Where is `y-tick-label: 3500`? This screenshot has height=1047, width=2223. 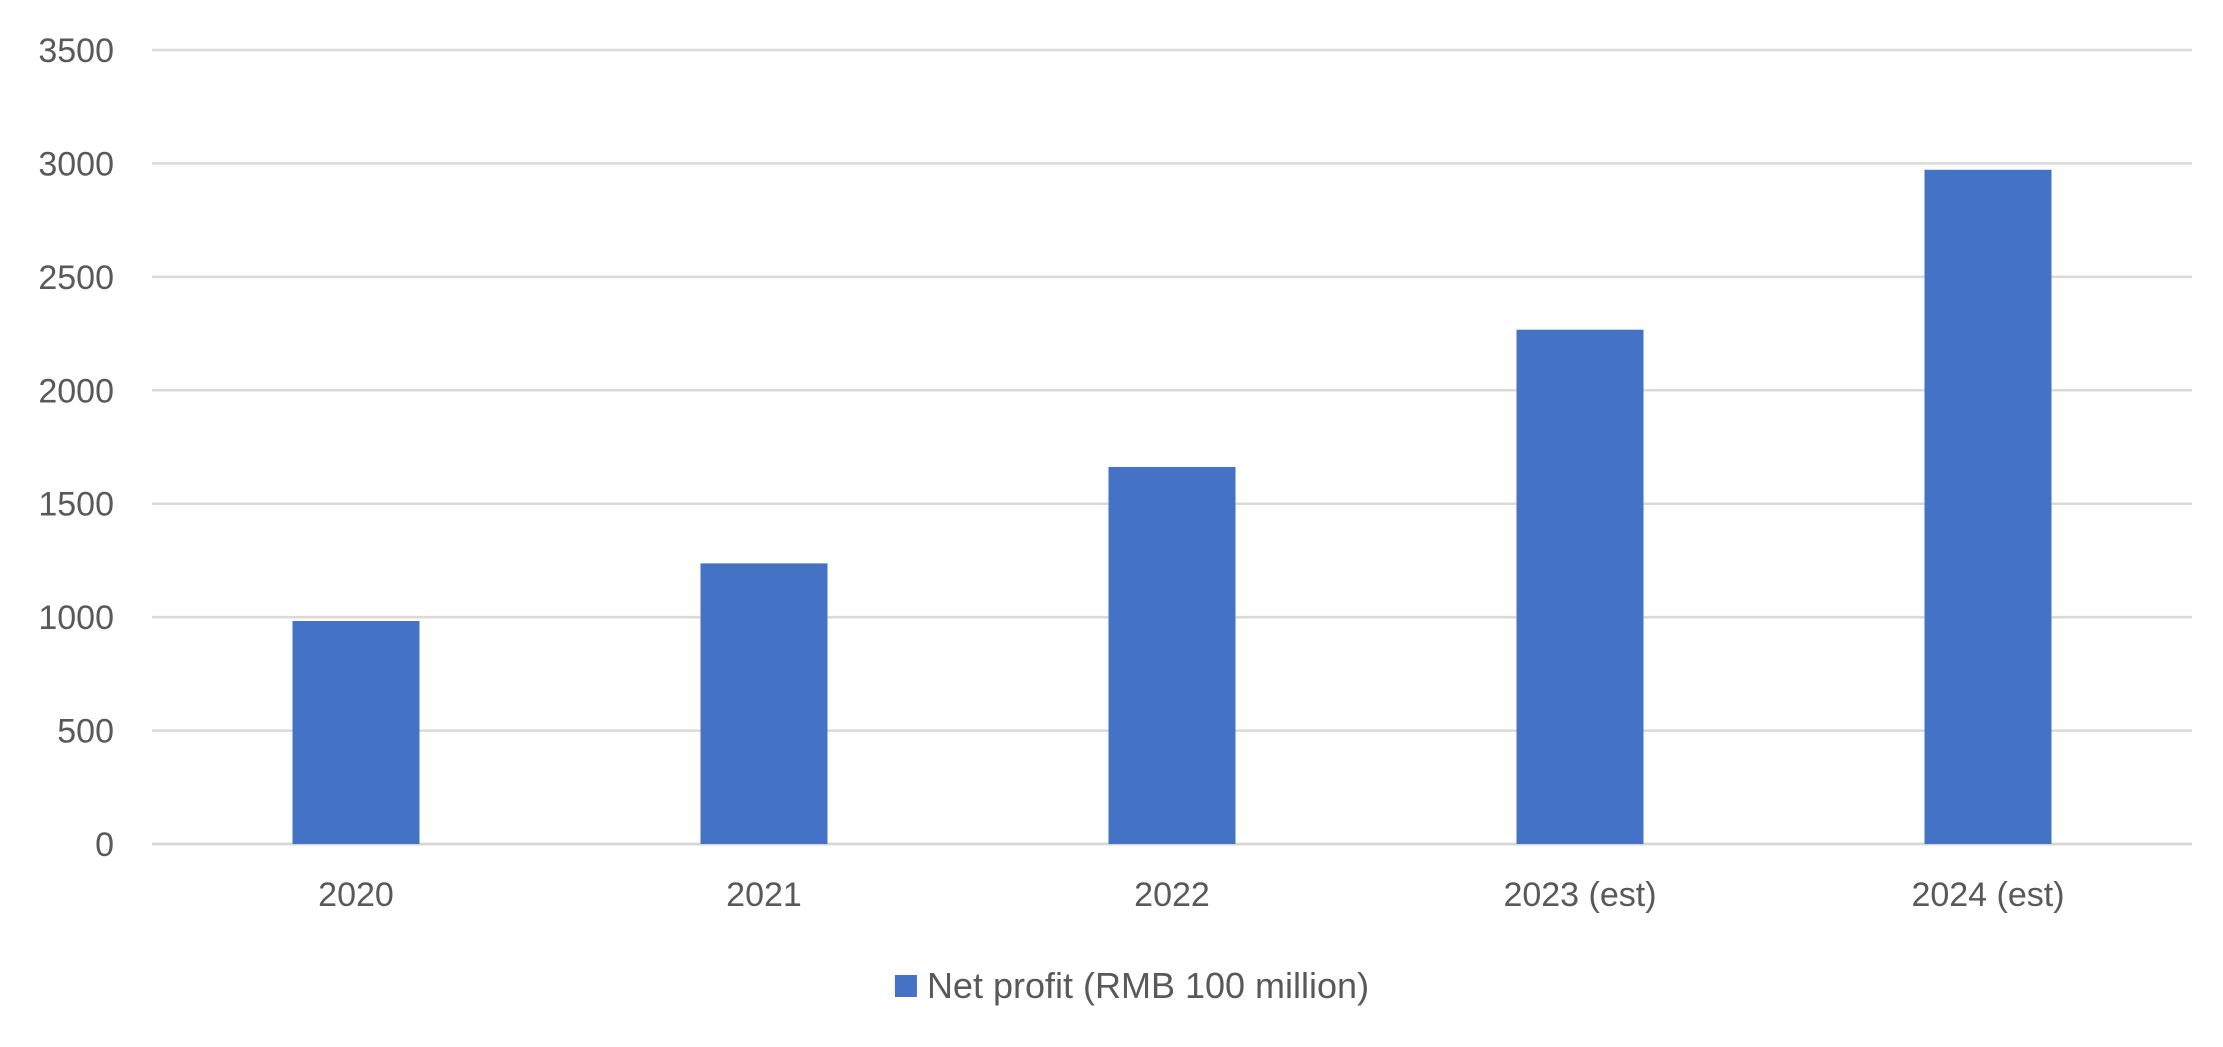
y-tick-label: 3500 is located at coordinates (76, 51).